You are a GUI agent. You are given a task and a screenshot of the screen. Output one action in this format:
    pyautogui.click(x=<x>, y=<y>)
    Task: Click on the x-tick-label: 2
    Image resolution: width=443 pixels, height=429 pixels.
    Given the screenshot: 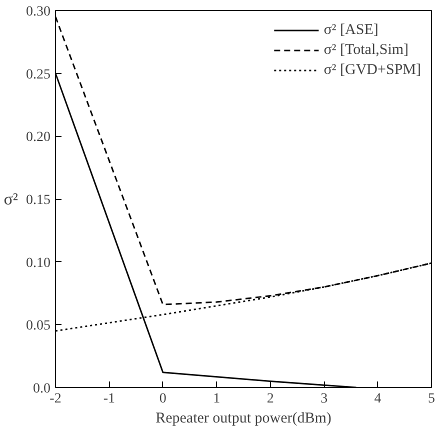 What is the action you would take?
    pyautogui.click(x=270, y=399)
    